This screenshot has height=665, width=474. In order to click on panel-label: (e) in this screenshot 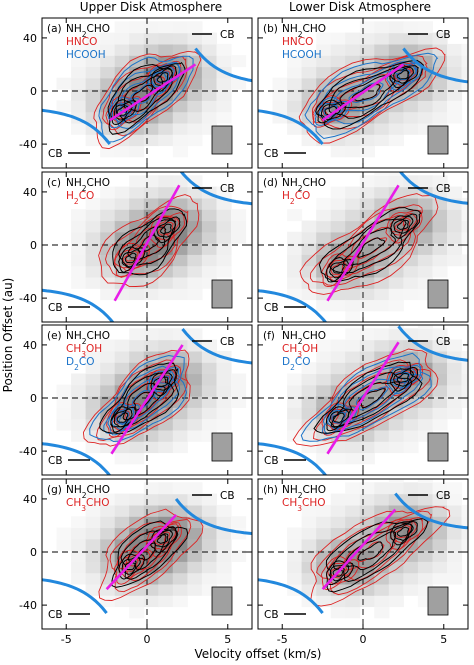, I will do `click(54, 336)`.